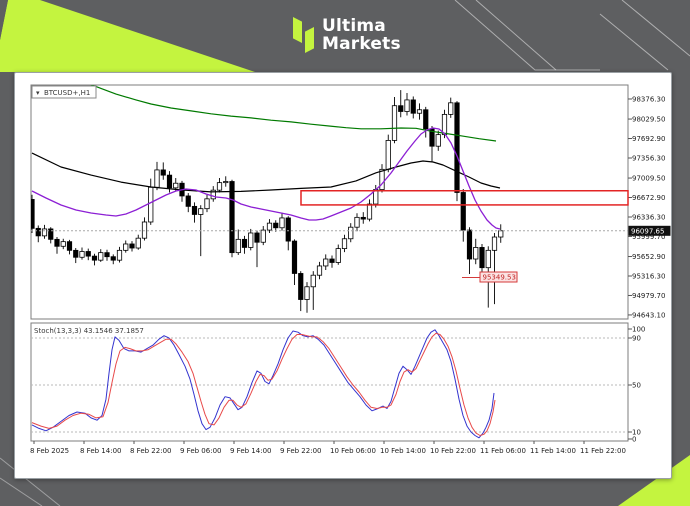 This screenshot has height=506, width=690. I want to click on stoch-axis-label: 50, so click(636, 386).